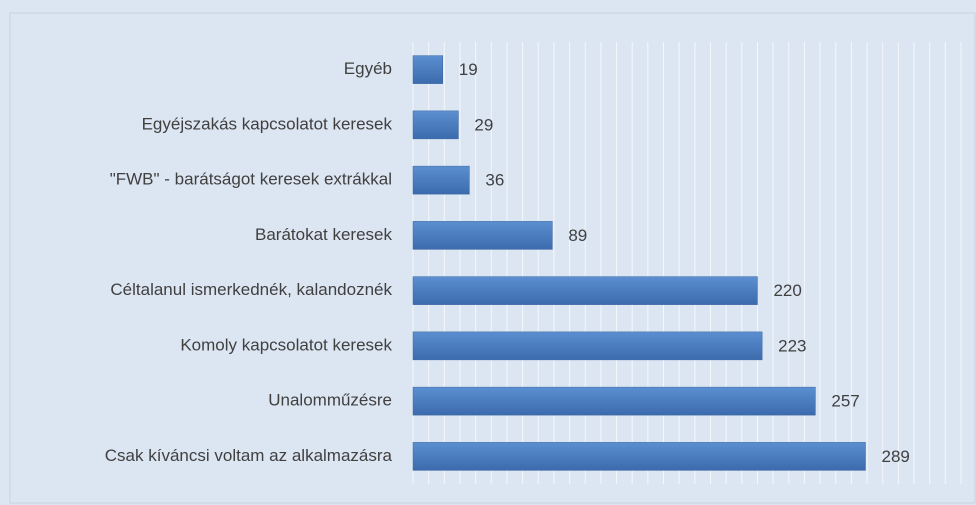 The height and width of the screenshot is (505, 976). I want to click on y-tick-label: Céltalanul ismerkednék, kalandoznék, so click(251, 289).